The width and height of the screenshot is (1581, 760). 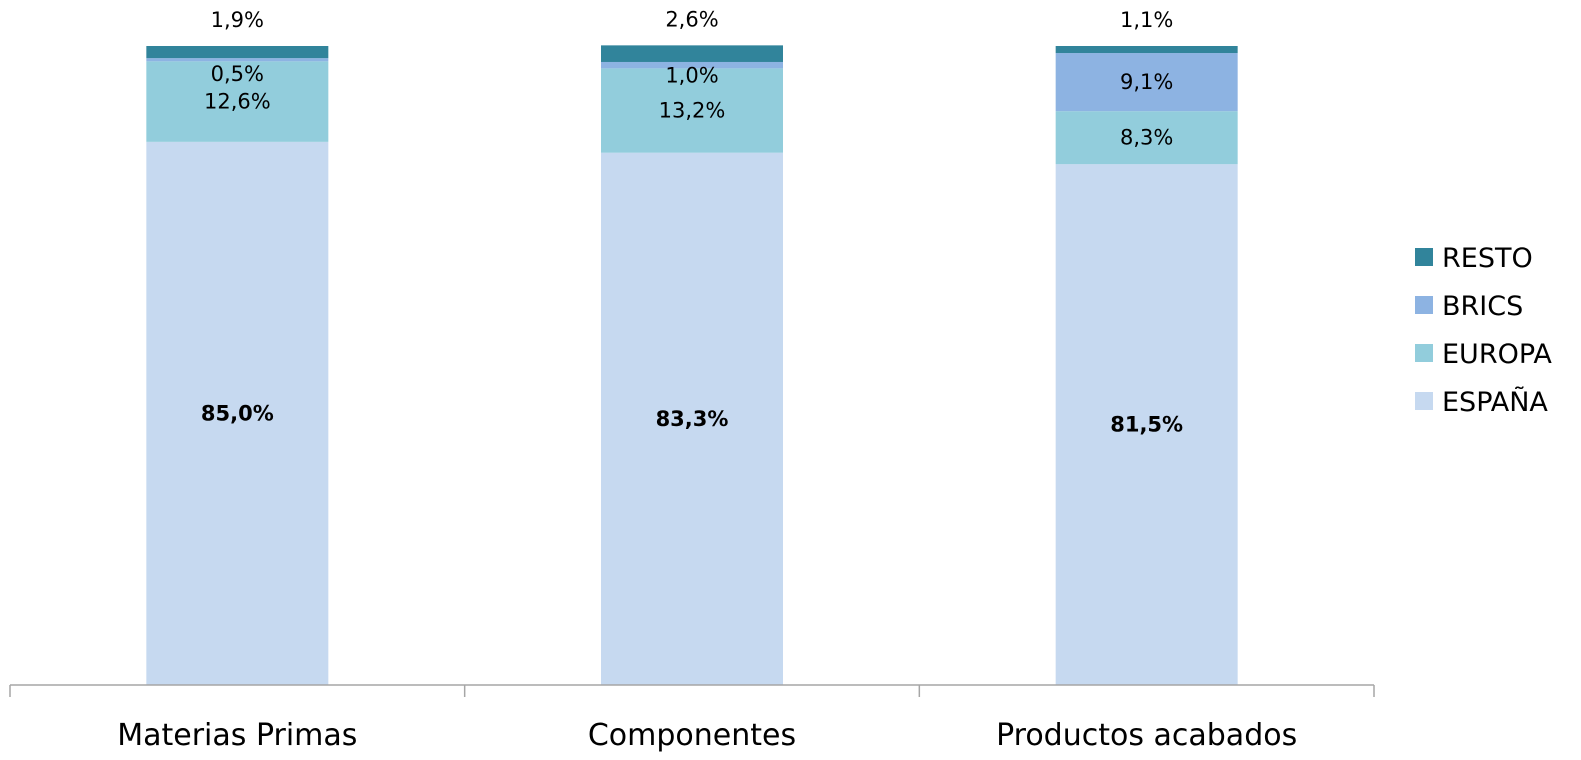 I want to click on legend-label-espana: ESPAÑA, so click(x=1495, y=402).